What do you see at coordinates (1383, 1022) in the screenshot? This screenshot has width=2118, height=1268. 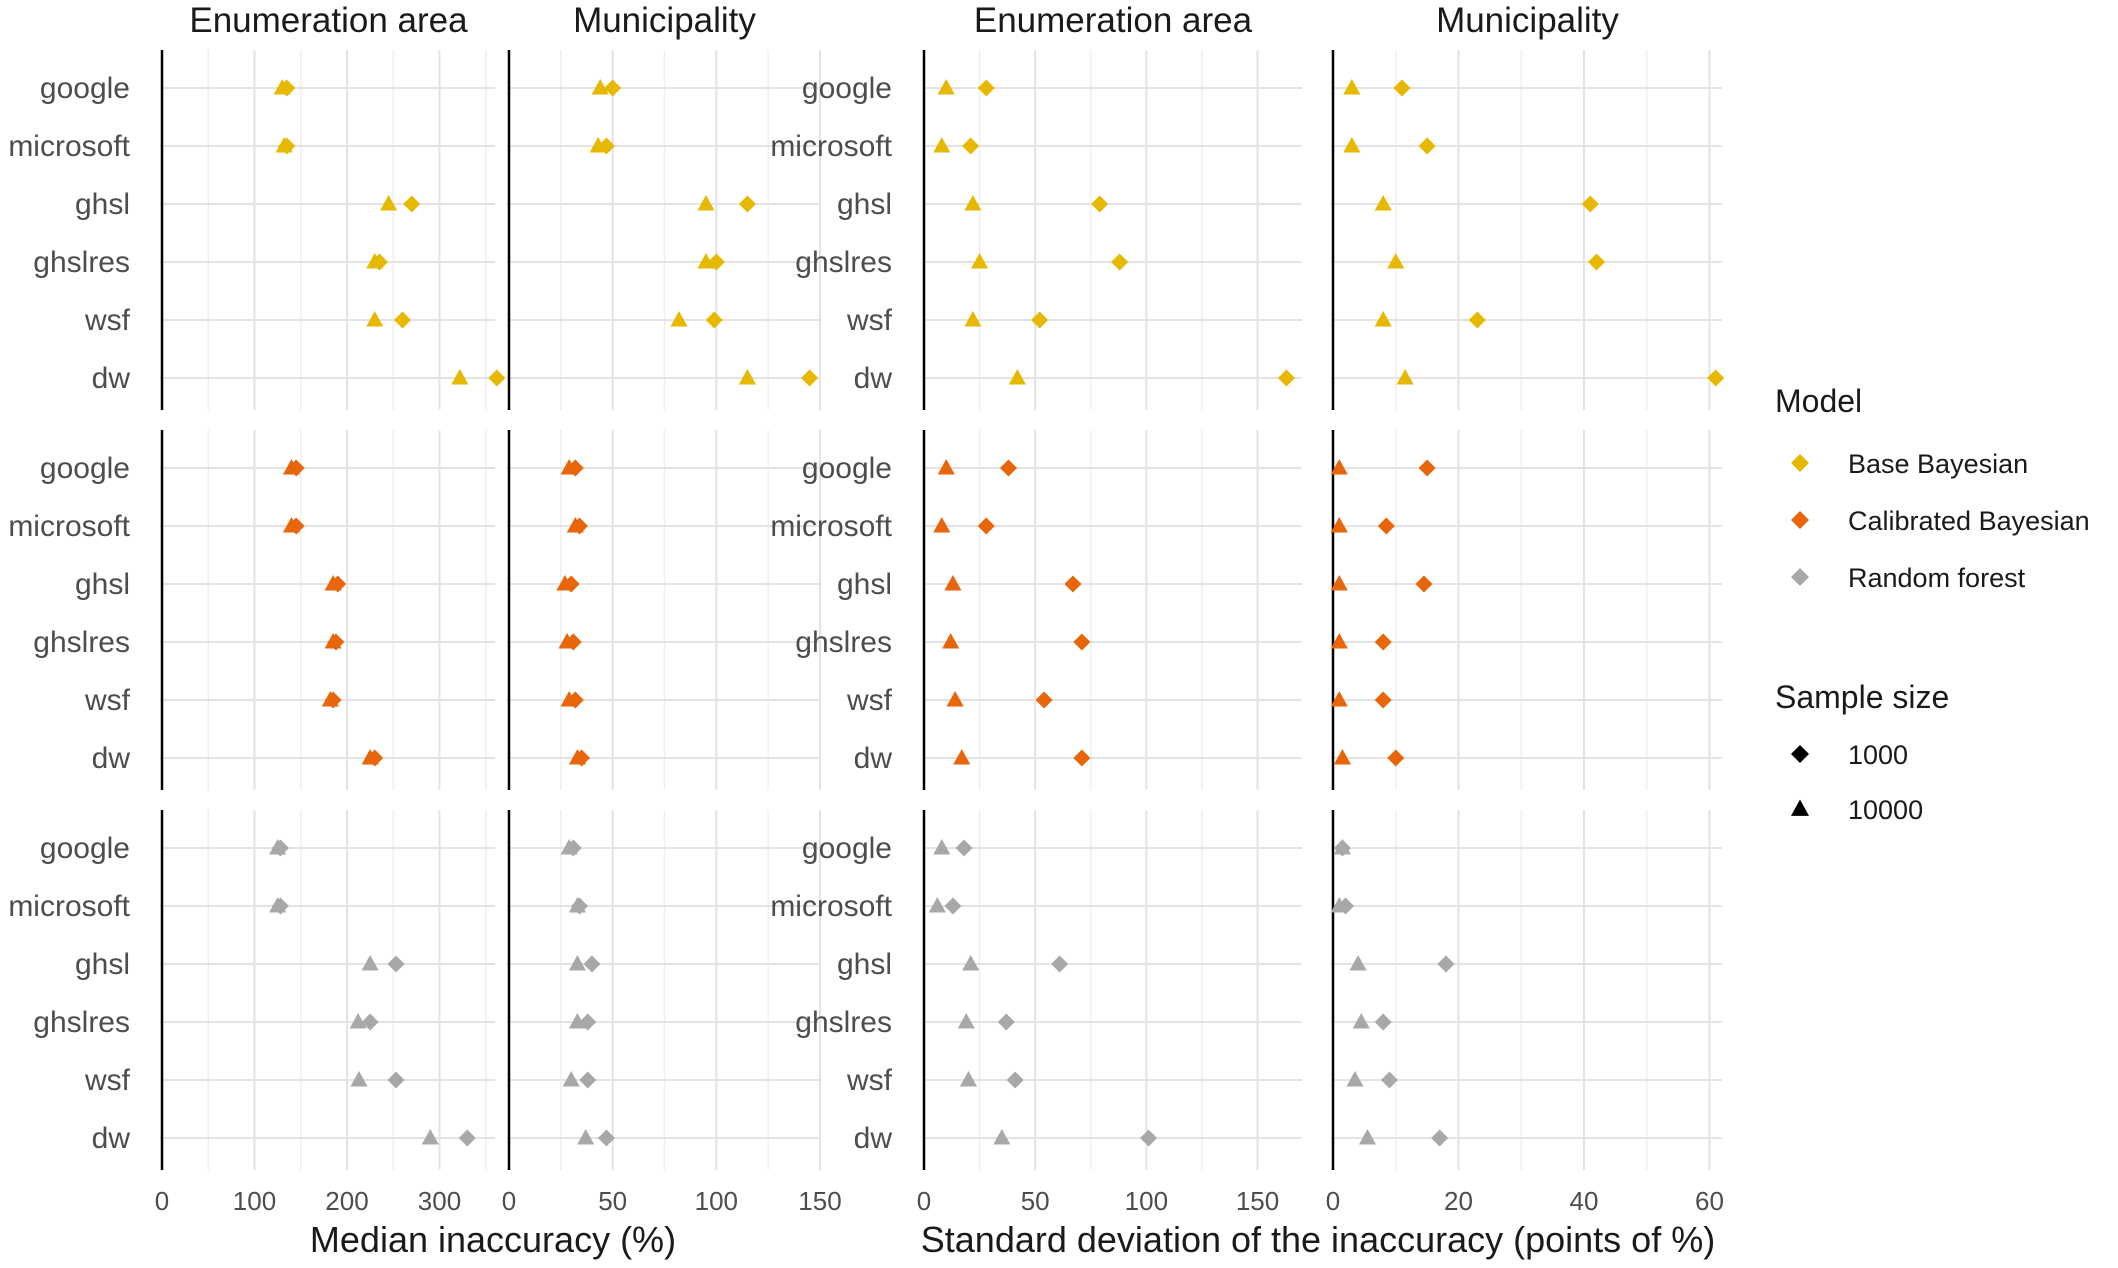 I see `point-random-forest-ghslres-n1000` at bounding box center [1383, 1022].